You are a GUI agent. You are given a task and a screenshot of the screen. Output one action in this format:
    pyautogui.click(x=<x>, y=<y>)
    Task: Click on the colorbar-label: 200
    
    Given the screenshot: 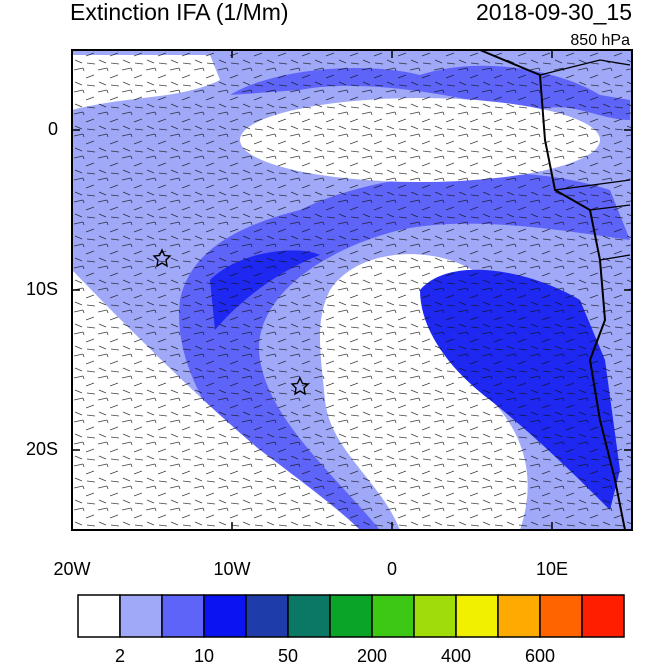 What is the action you would take?
    pyautogui.click(x=372, y=656)
    